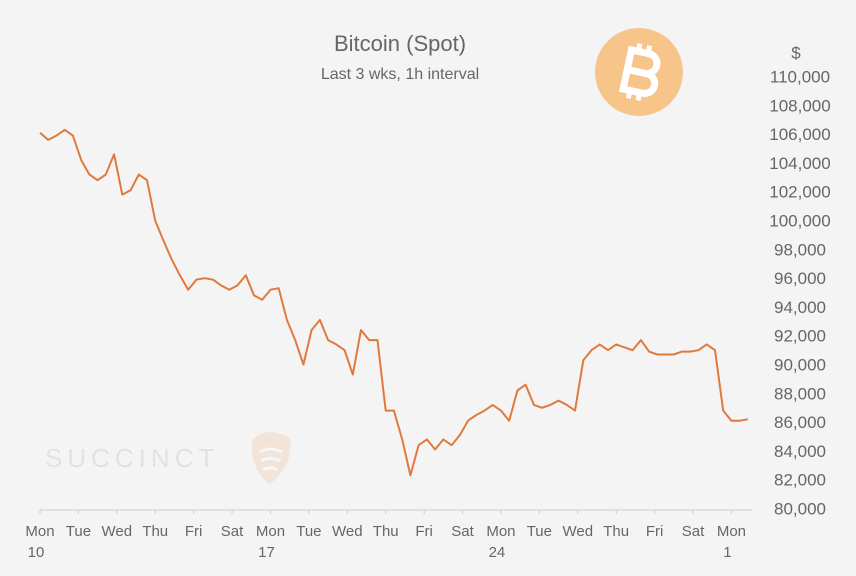 The image size is (856, 576). Describe the element at coordinates (800, 364) in the screenshot. I see `y-tick-label: 90,000` at that location.